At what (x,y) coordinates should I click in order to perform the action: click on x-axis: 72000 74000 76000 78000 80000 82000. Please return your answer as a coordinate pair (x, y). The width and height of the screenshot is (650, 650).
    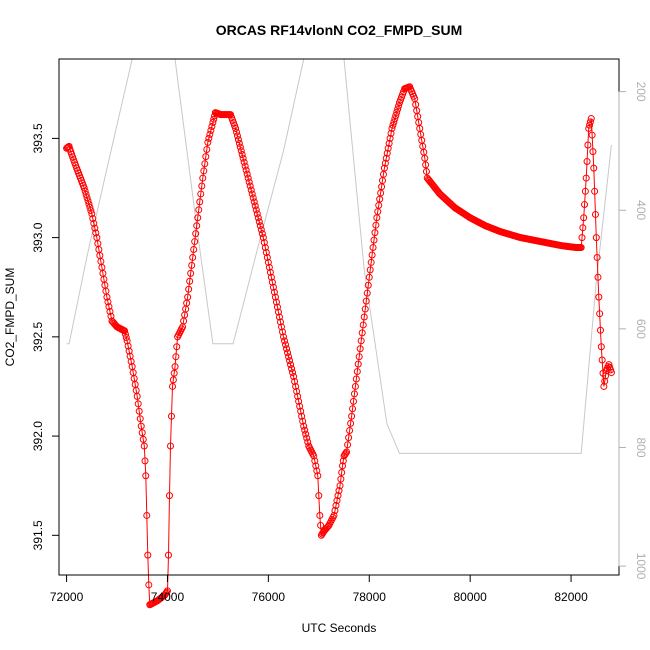
    Looking at the image, I should click on (319, 589).